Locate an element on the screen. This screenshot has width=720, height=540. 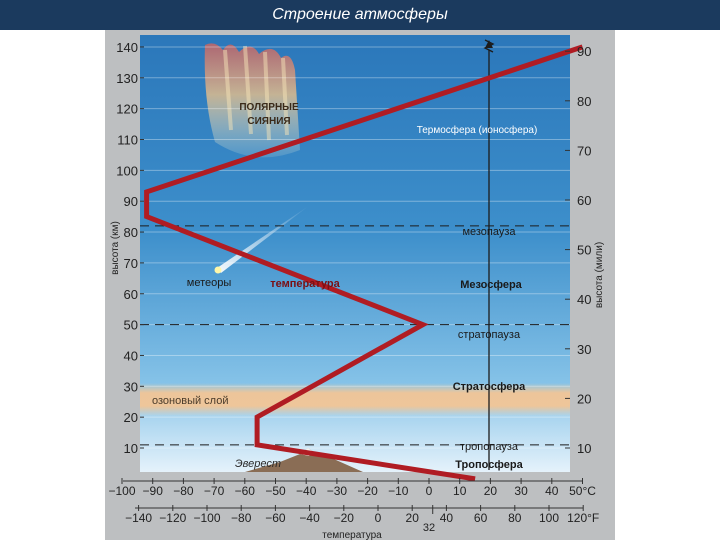
fahrenheit-32-label: 32 is located at coordinates (429, 528).